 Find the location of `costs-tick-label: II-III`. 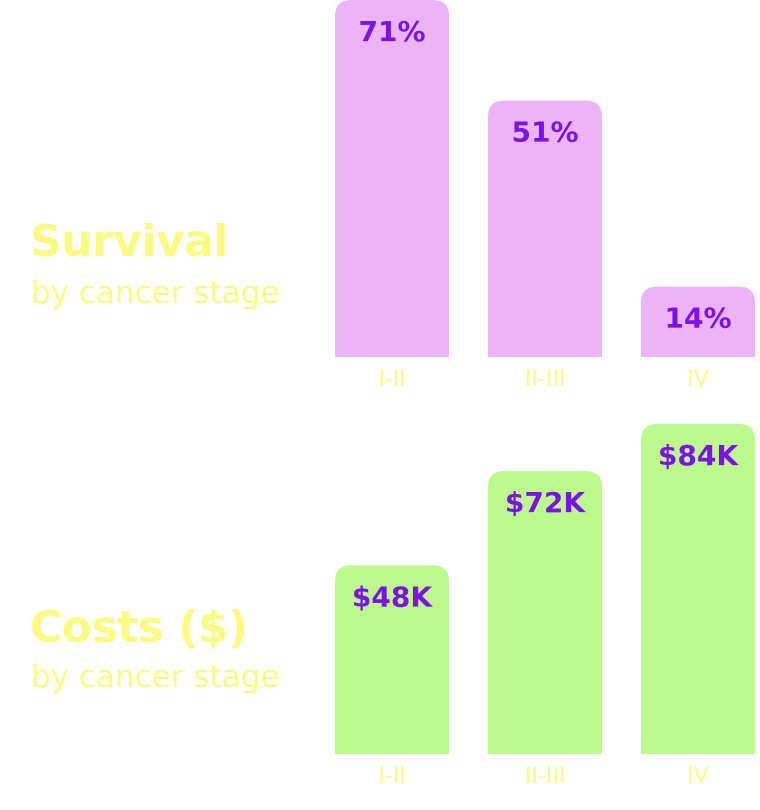

costs-tick-label: II-III is located at coordinates (545, 776).